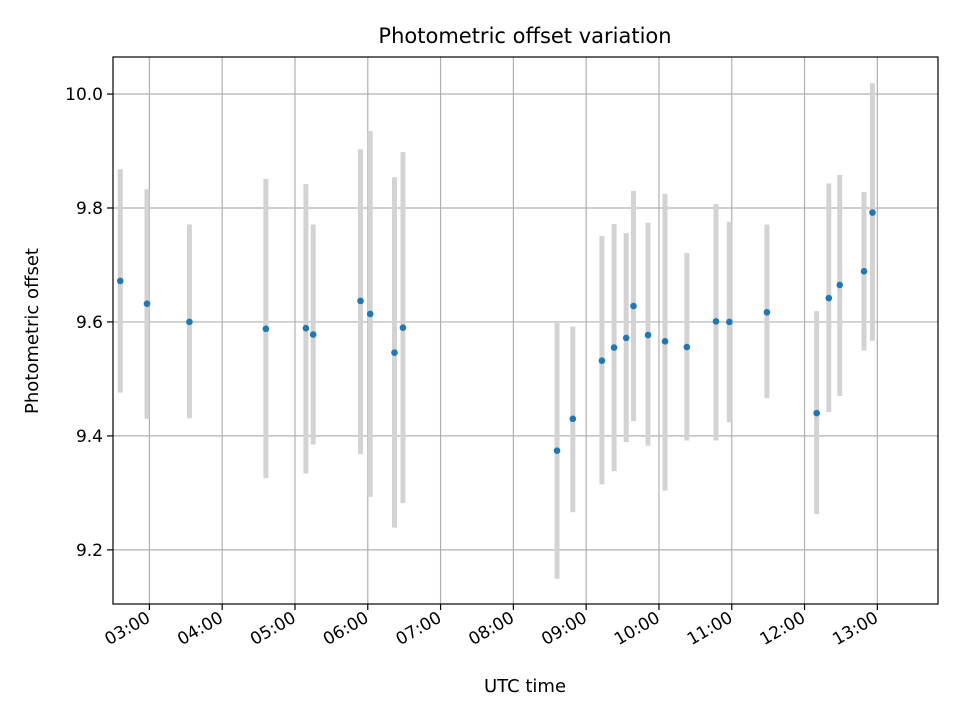 The height and width of the screenshot is (724, 960). Describe the element at coordinates (524, 36) in the screenshot. I see `chart-title: Photometric offset variation` at that location.